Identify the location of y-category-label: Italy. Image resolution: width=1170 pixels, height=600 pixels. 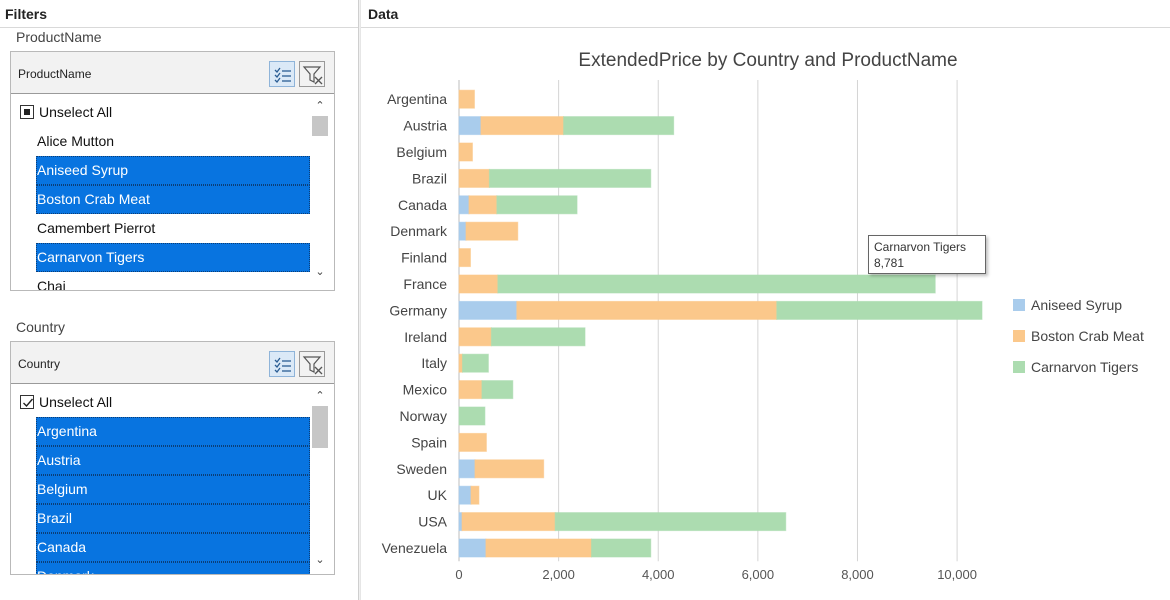
(434, 363).